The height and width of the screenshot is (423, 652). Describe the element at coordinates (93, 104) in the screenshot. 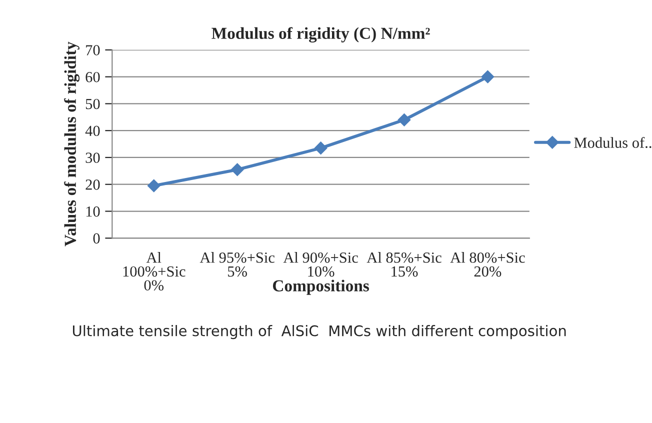

I see `y-tick-label: 50` at that location.